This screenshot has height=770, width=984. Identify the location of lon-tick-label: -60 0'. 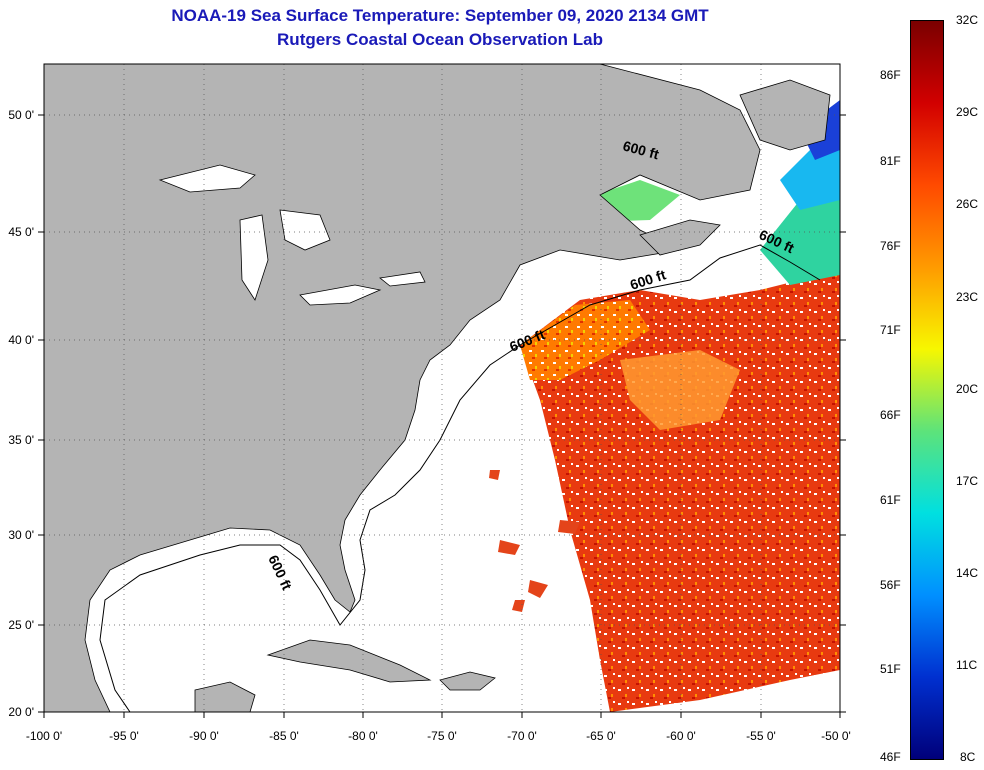
(681, 736).